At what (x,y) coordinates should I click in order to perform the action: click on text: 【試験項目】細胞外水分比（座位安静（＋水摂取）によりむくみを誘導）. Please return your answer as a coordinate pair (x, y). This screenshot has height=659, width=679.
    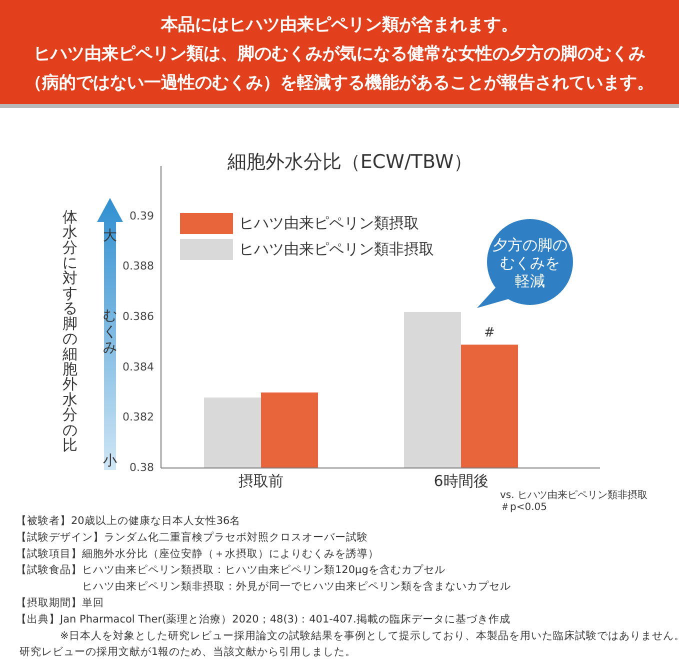
    Looking at the image, I should click on (197, 553).